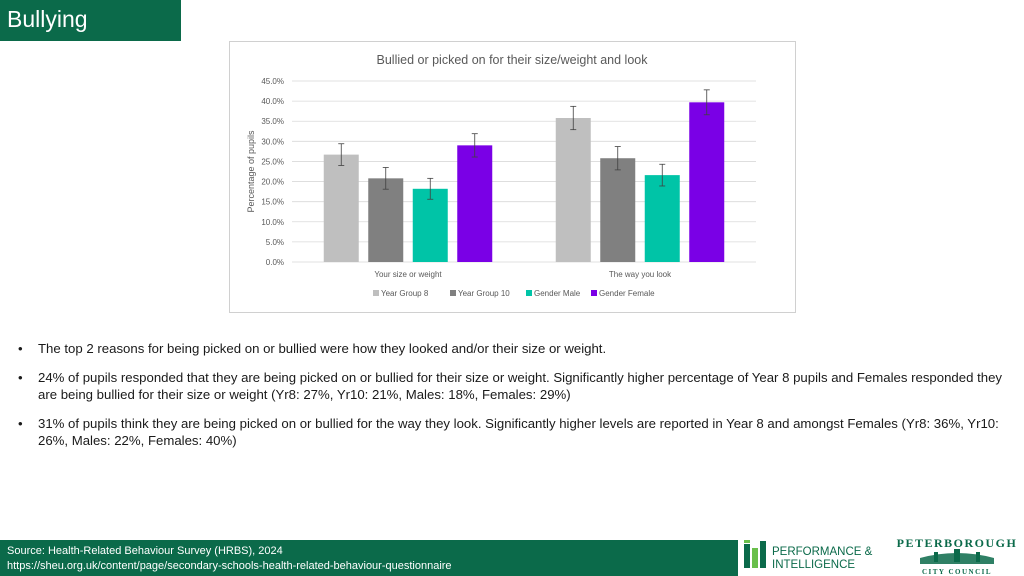 The width and height of the screenshot is (1024, 576). What do you see at coordinates (272, 222) in the screenshot?
I see `y-tick-label: 10.0%` at bounding box center [272, 222].